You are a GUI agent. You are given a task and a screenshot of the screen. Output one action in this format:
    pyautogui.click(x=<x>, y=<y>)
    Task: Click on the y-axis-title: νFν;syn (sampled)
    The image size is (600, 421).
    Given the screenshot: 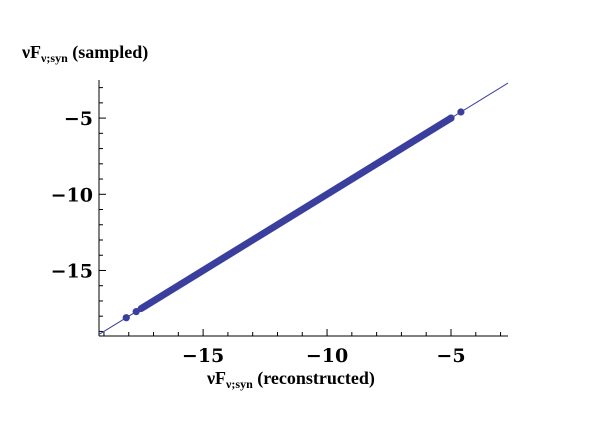 What is the action you would take?
    pyautogui.click(x=84, y=53)
    